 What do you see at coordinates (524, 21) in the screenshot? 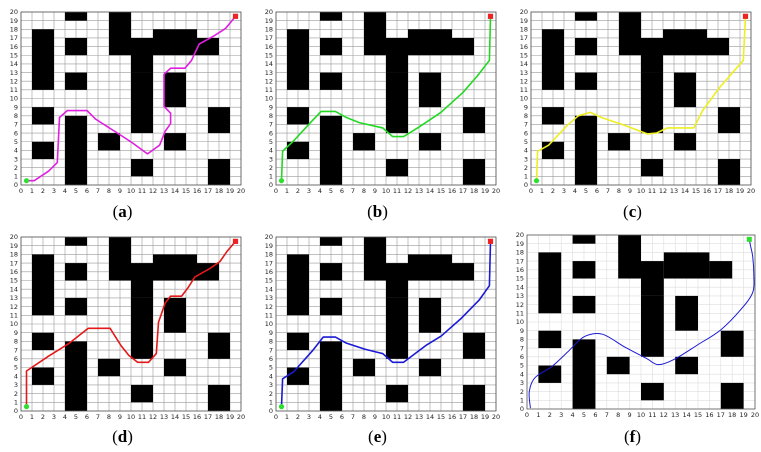
I see `y-tick-label: 19` at bounding box center [524, 21].